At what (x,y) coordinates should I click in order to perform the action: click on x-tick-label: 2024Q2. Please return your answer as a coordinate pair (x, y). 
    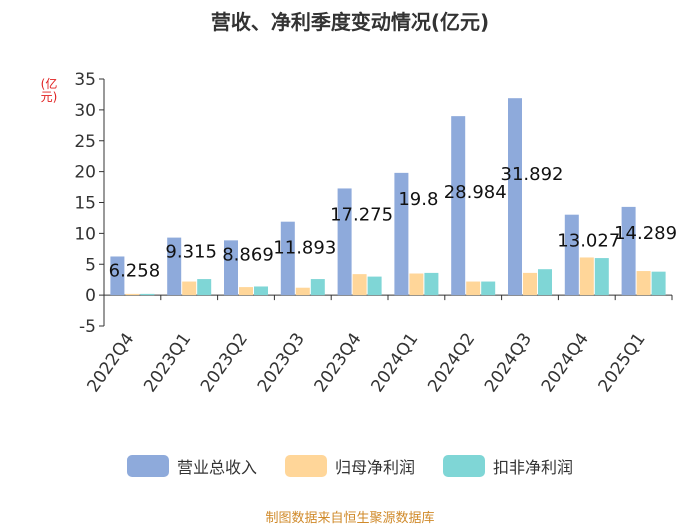
    Looking at the image, I should click on (451, 362).